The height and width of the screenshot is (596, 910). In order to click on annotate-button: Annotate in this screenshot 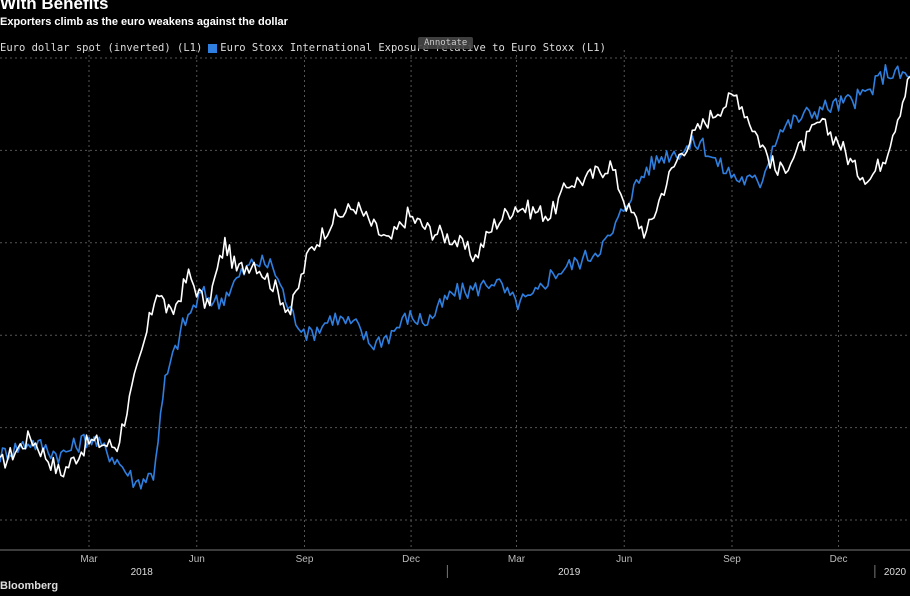, I will do `click(446, 43)`.